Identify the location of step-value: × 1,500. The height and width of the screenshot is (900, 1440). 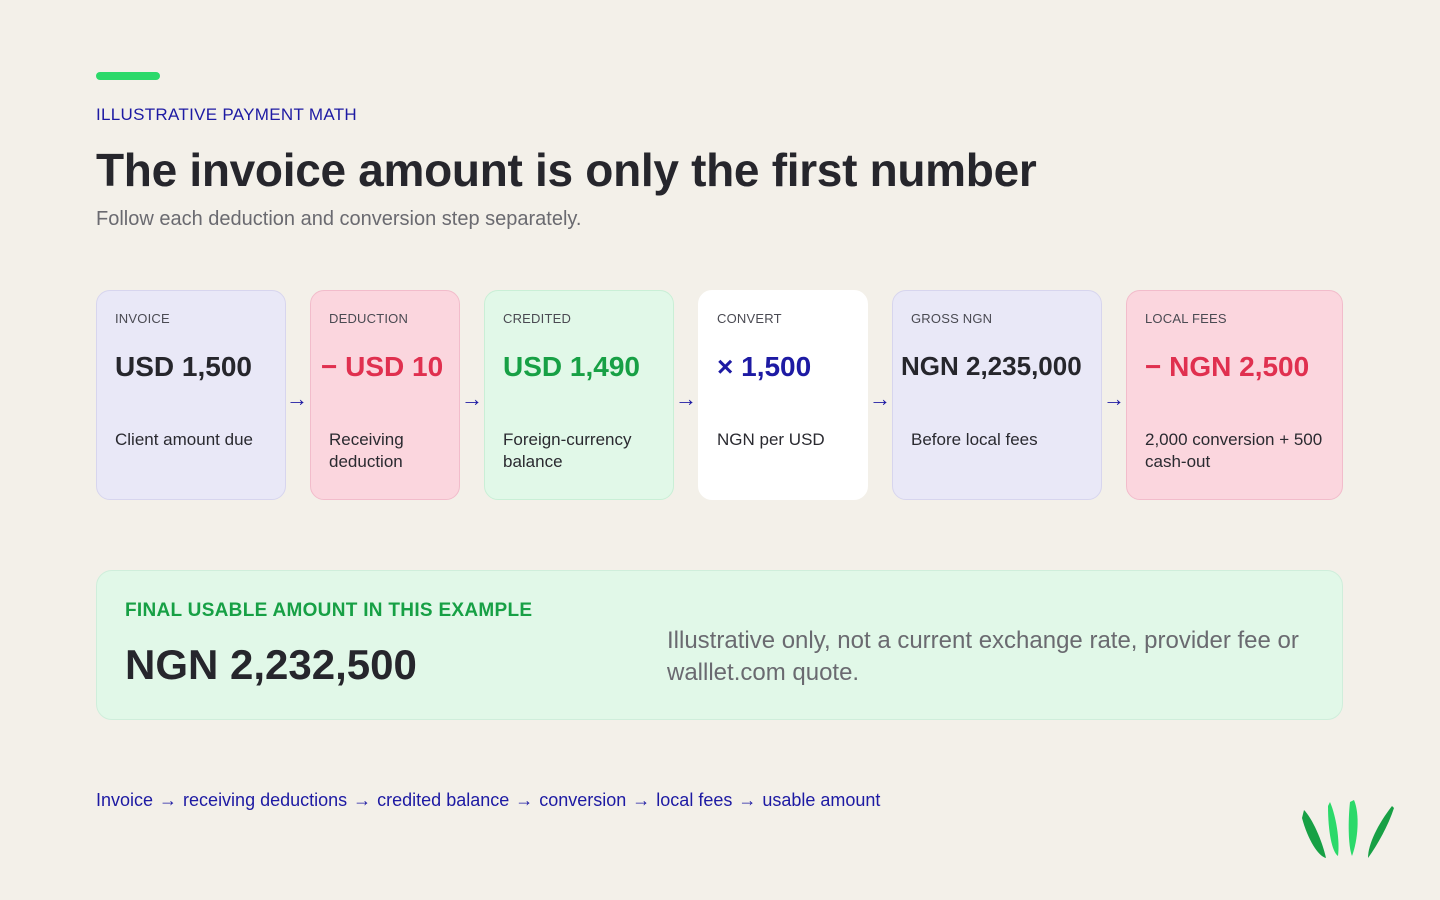
(764, 366).